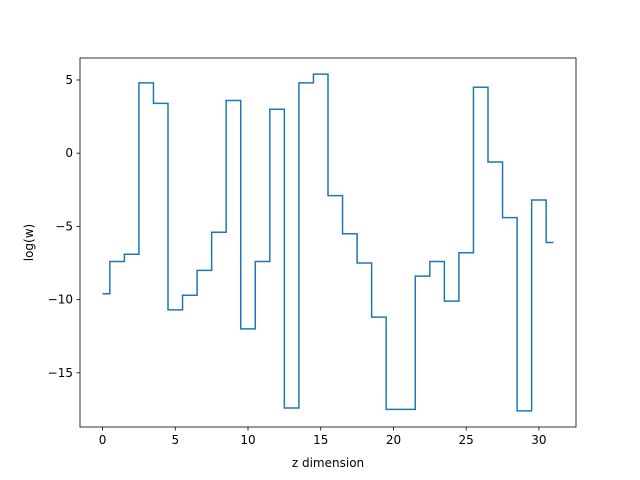 The image size is (640, 480). What do you see at coordinates (103, 440) in the screenshot?
I see `x-tick-label: 0` at bounding box center [103, 440].